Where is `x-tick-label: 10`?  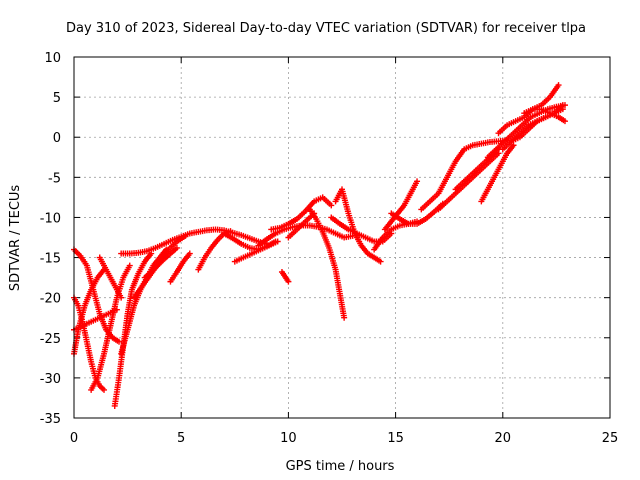
x-tick-label: 10 is located at coordinates (288, 438).